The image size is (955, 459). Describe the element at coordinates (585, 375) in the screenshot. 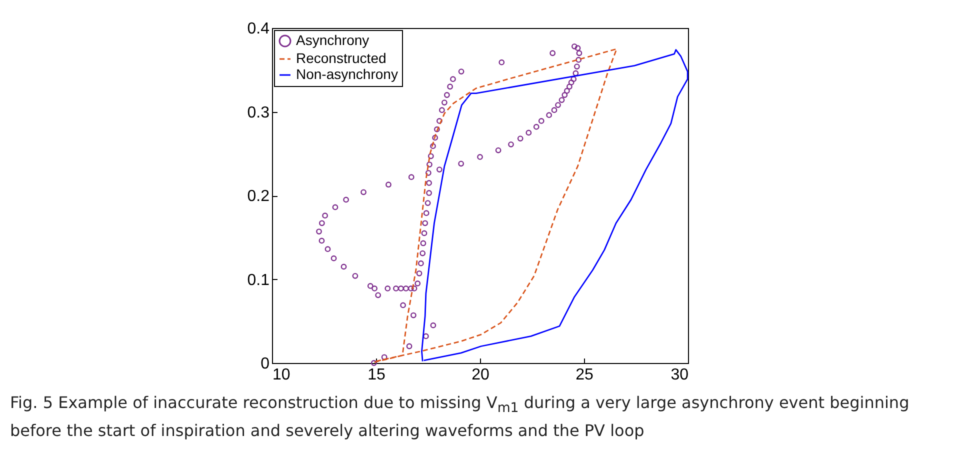

I see `x-tick-label: 25` at that location.